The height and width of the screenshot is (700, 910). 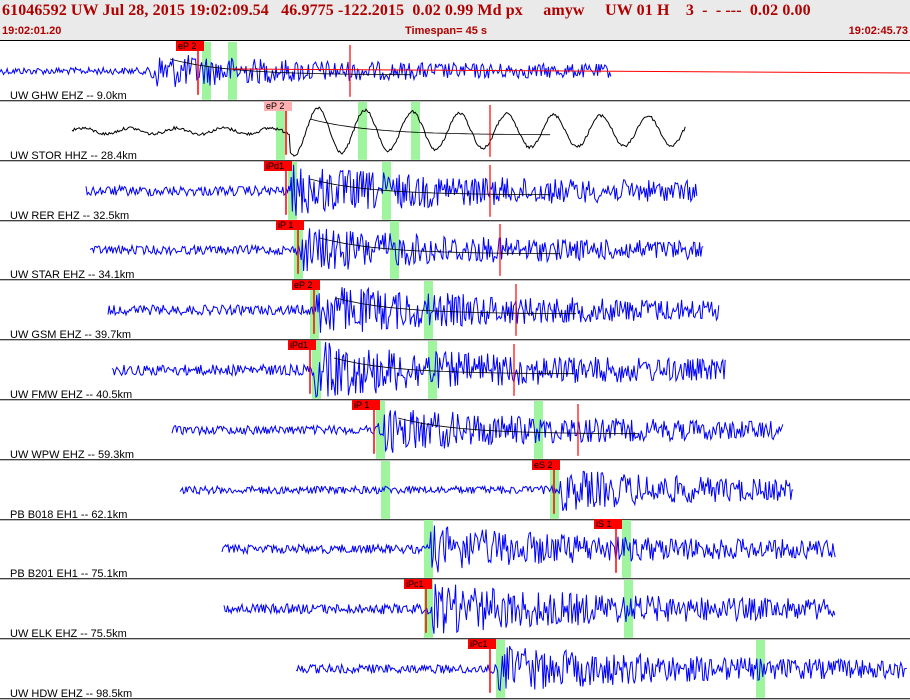 I want to click on station-label: UW RER EHZ -- 32.5km, so click(x=69, y=216).